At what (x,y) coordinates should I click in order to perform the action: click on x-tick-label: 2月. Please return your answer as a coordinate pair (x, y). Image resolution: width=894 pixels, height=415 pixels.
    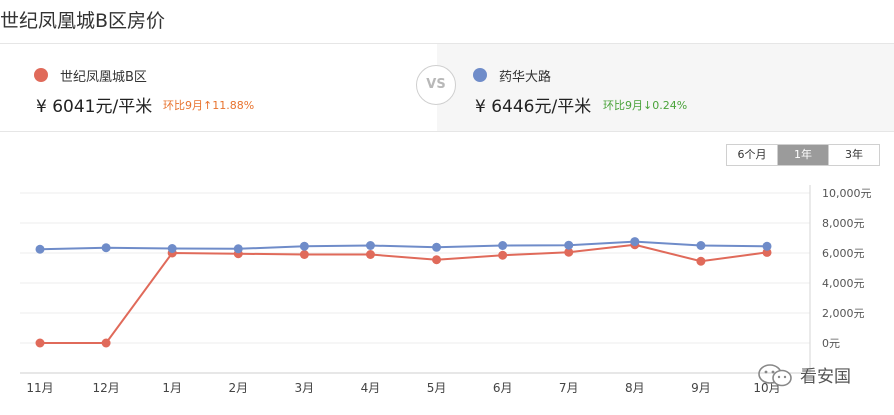
    Looking at the image, I should click on (238, 388).